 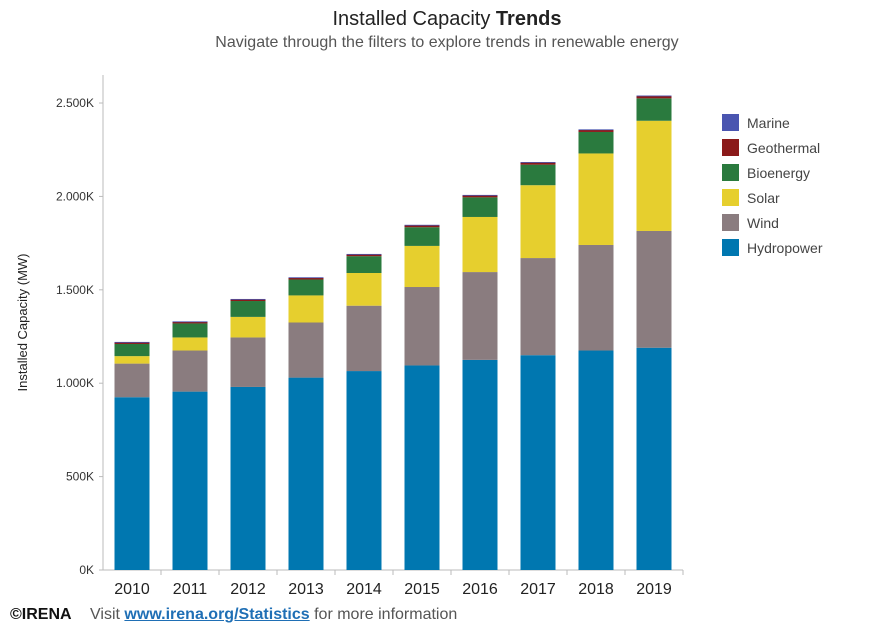 I want to click on x-tick-label: 2015, so click(x=422, y=589).